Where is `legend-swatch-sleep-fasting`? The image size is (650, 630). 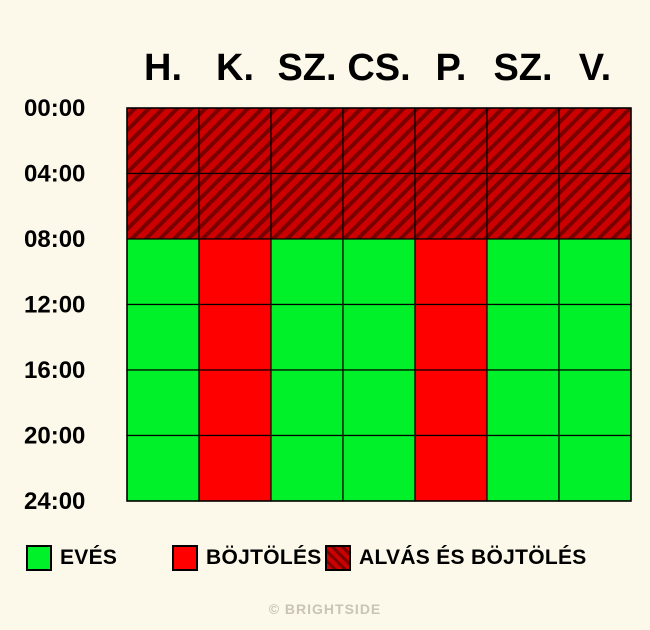 legend-swatch-sleep-fasting is located at coordinates (338, 558).